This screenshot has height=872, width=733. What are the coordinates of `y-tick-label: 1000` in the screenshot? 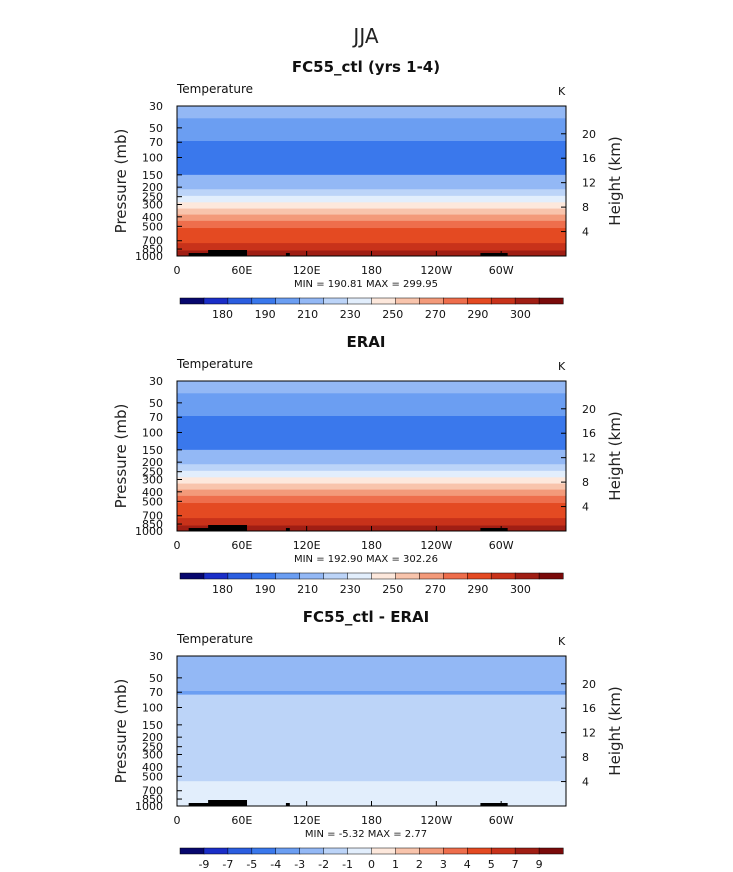 It's located at (149, 256).